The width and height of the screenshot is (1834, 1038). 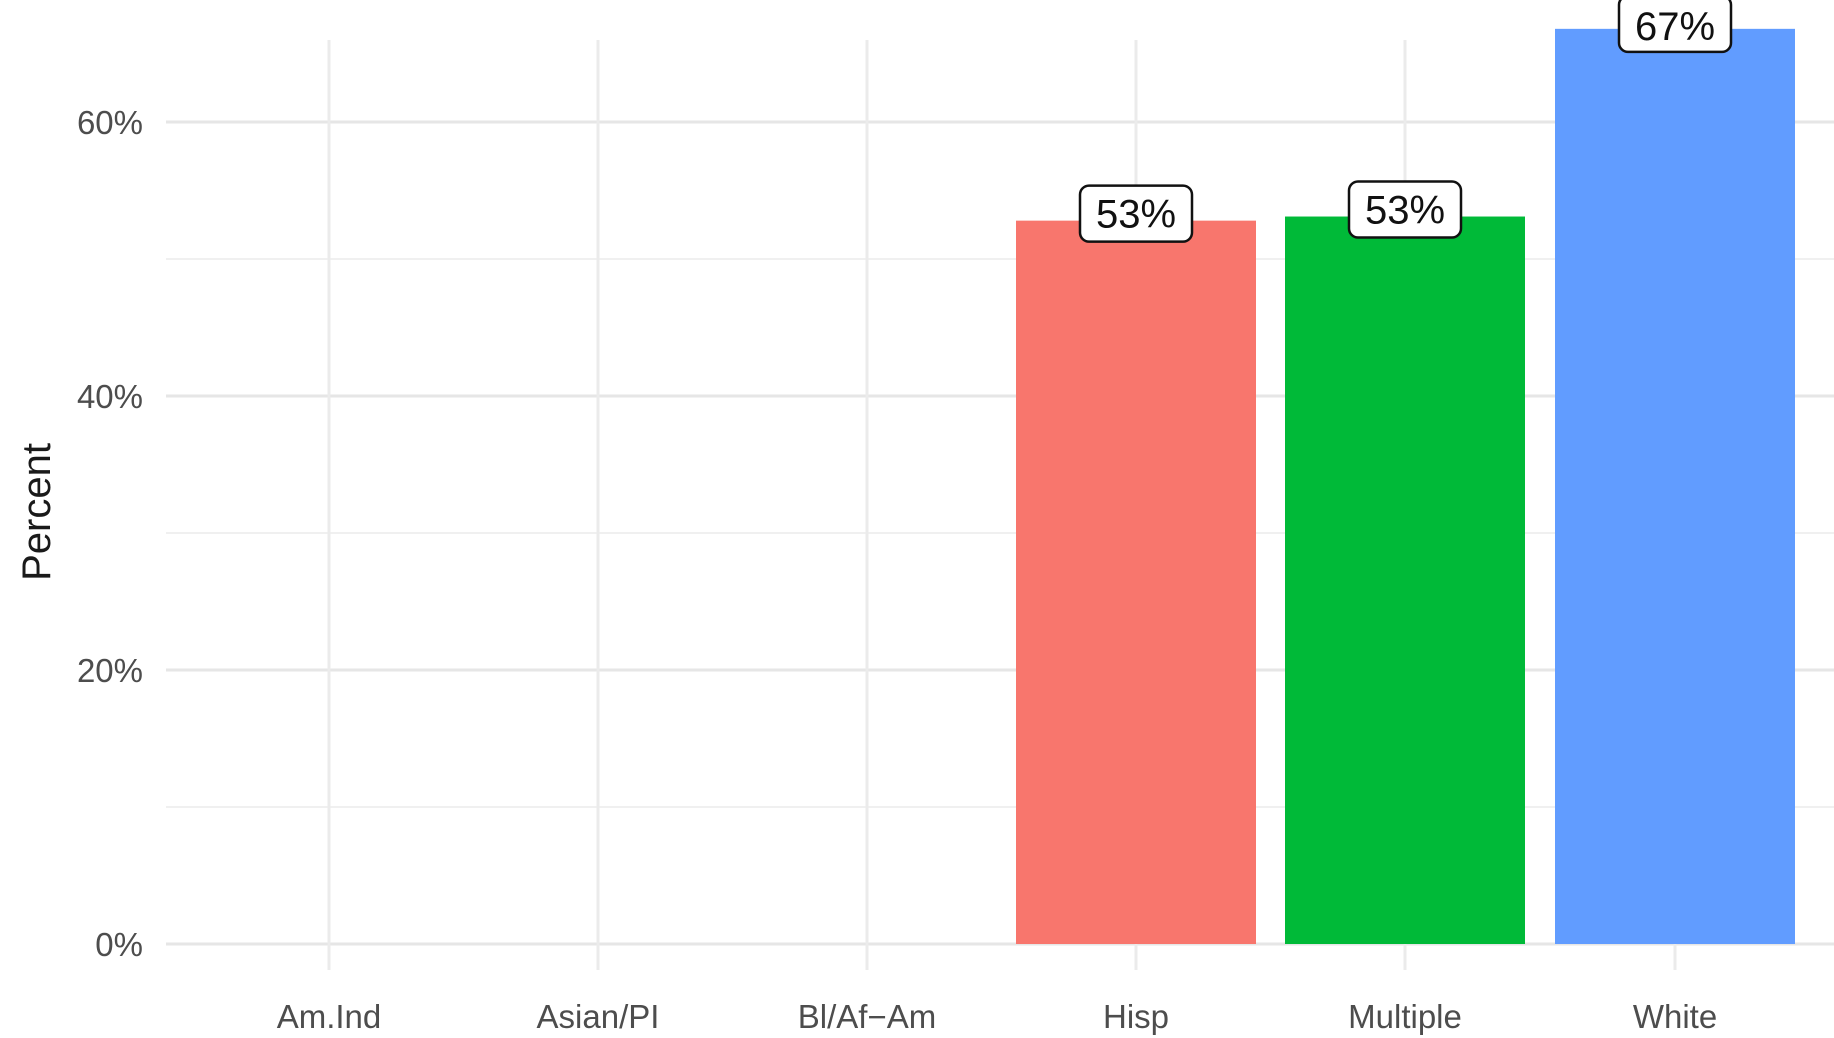 What do you see at coordinates (110, 122) in the screenshot?
I see `y-tick-label: 60%` at bounding box center [110, 122].